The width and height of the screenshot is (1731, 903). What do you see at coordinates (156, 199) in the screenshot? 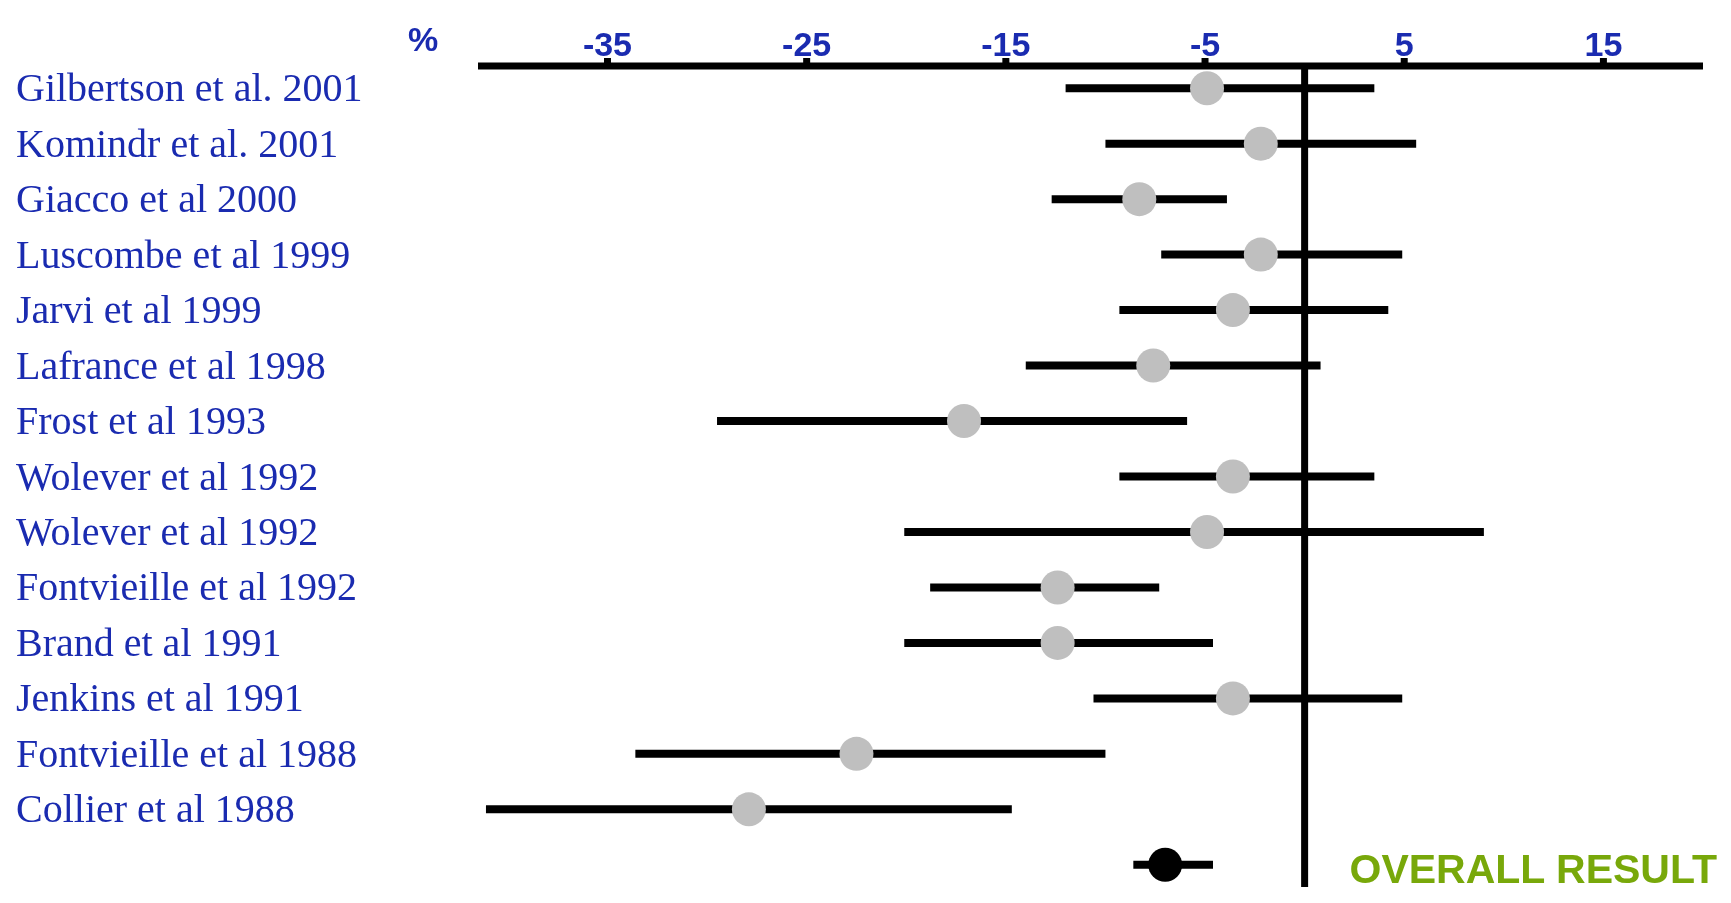
I see `y-tick-label: Giacco et al 2000` at bounding box center [156, 199].